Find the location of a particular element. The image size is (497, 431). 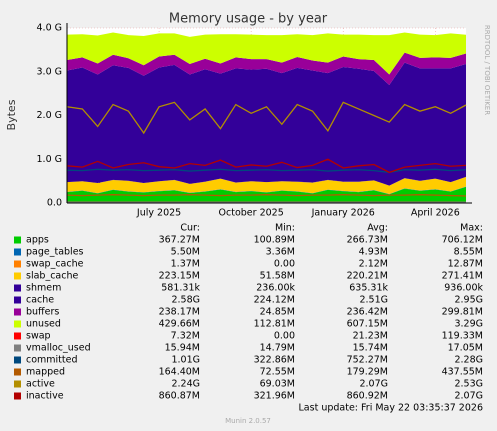

legend-value: 706.12M is located at coordinates (462, 240).